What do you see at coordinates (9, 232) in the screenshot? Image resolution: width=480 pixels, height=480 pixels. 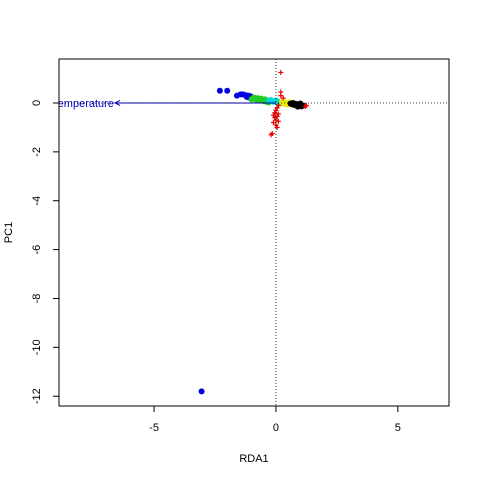 I see `y-axis-label: PC1` at bounding box center [9, 232].